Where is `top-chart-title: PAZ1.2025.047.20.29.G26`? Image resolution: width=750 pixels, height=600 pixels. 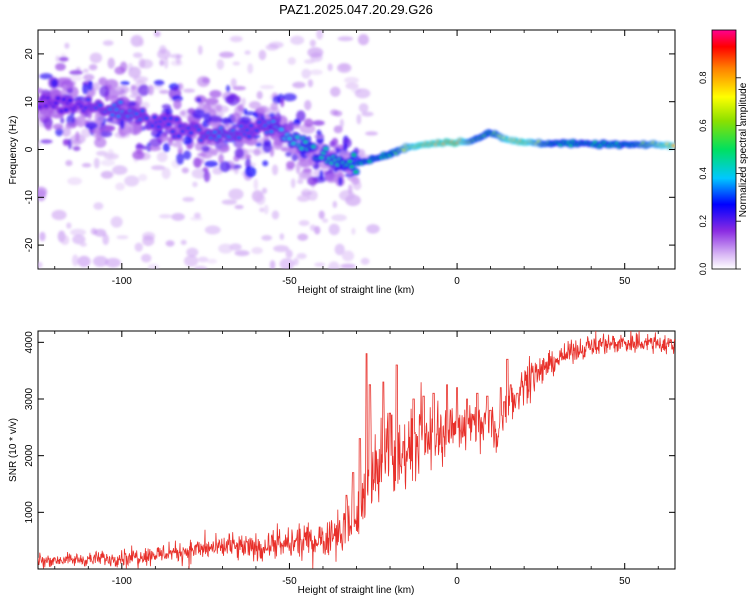 top-chart-title: PAZ1.2025.047.20.29.G26 is located at coordinates (356, 9).